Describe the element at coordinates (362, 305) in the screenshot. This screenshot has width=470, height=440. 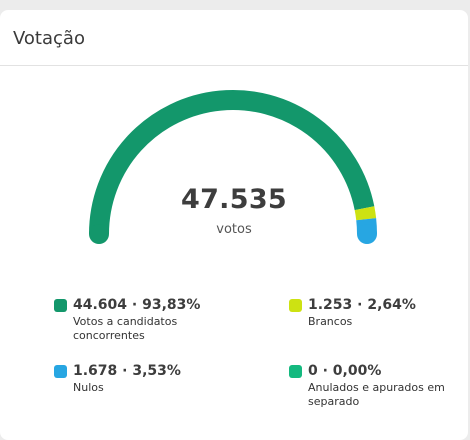
I see `legend-value-brancos: 1.253 · 2,64%` at that location.